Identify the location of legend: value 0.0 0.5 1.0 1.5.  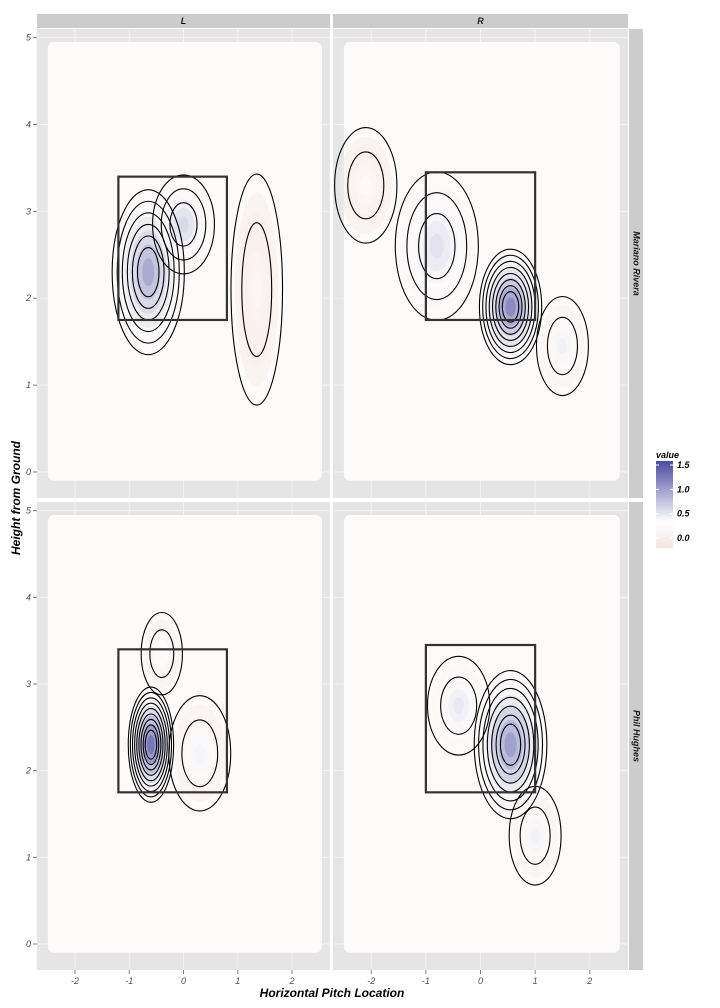
(673, 499).